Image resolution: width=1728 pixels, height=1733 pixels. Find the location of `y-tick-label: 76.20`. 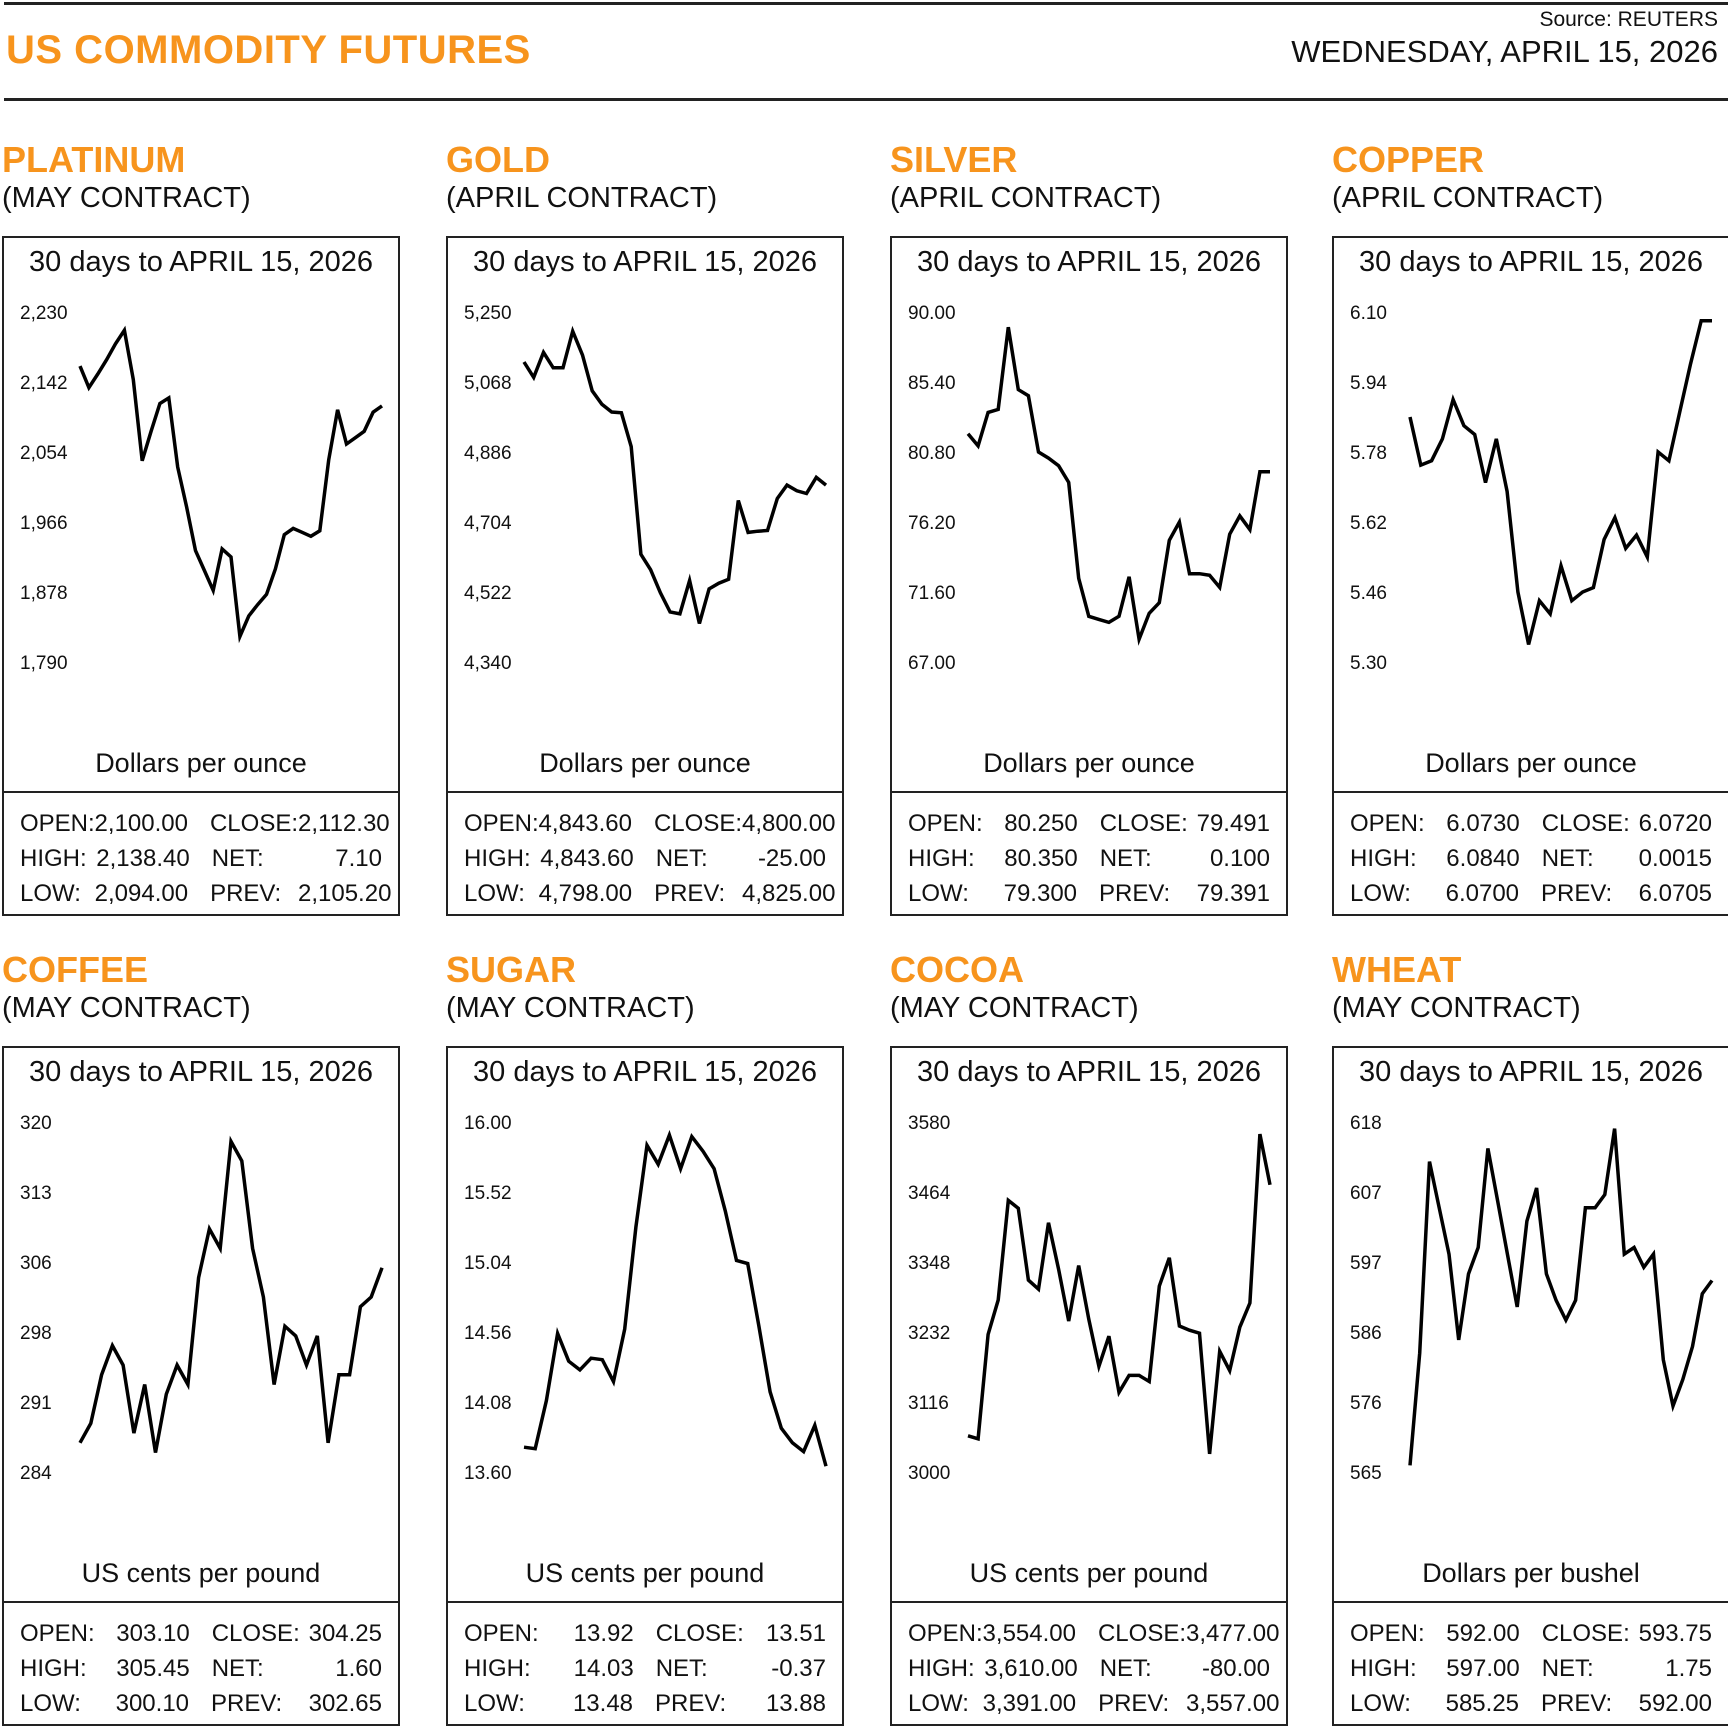

y-tick-label: 76.20 is located at coordinates (932, 523).